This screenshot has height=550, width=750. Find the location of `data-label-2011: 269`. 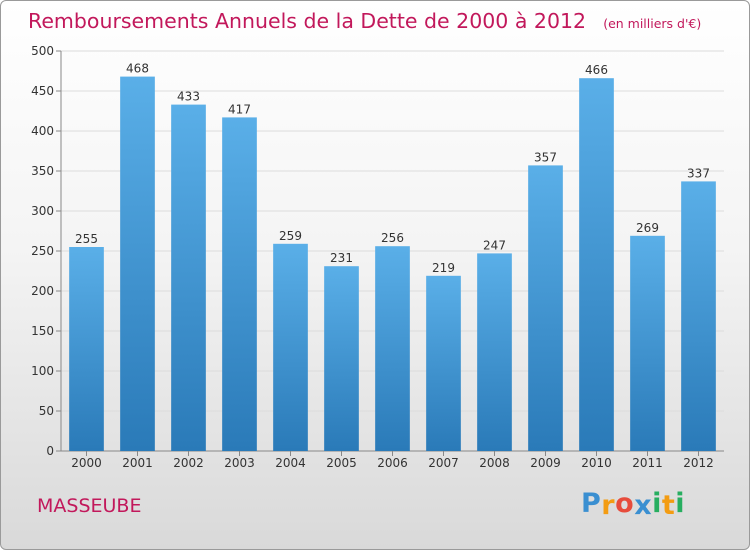

data-label-2011: 269 is located at coordinates (647, 228).